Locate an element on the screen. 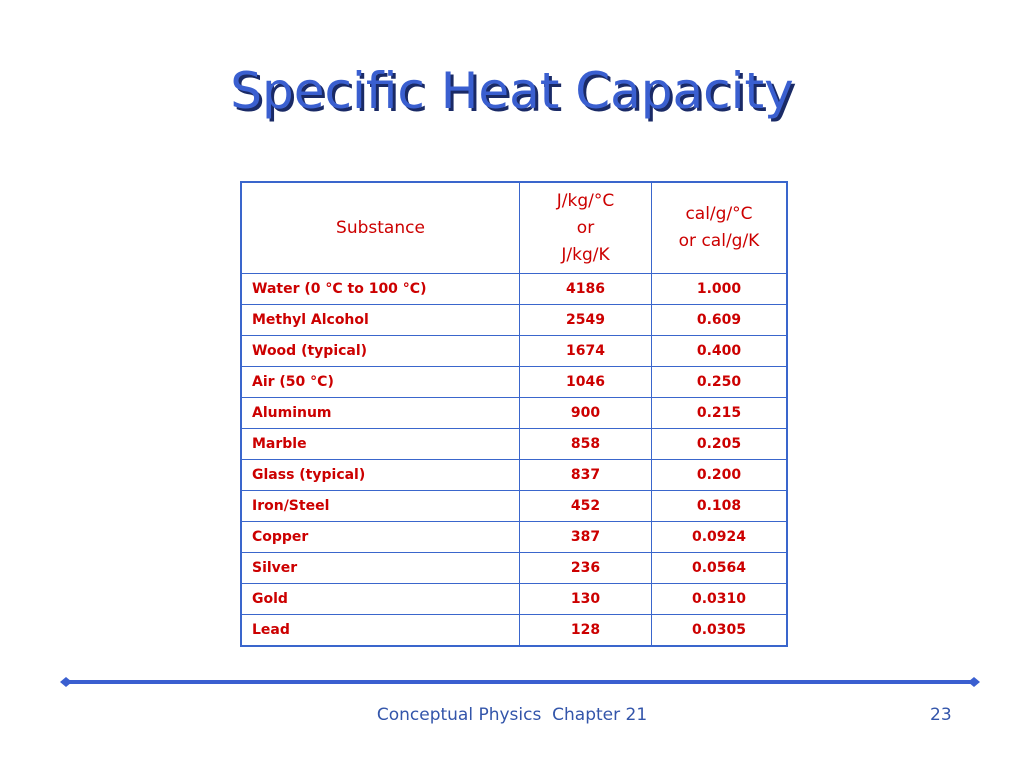 The height and width of the screenshot is (768, 1024). table-row: Copper 387 0.0924 is located at coordinates (514, 537).